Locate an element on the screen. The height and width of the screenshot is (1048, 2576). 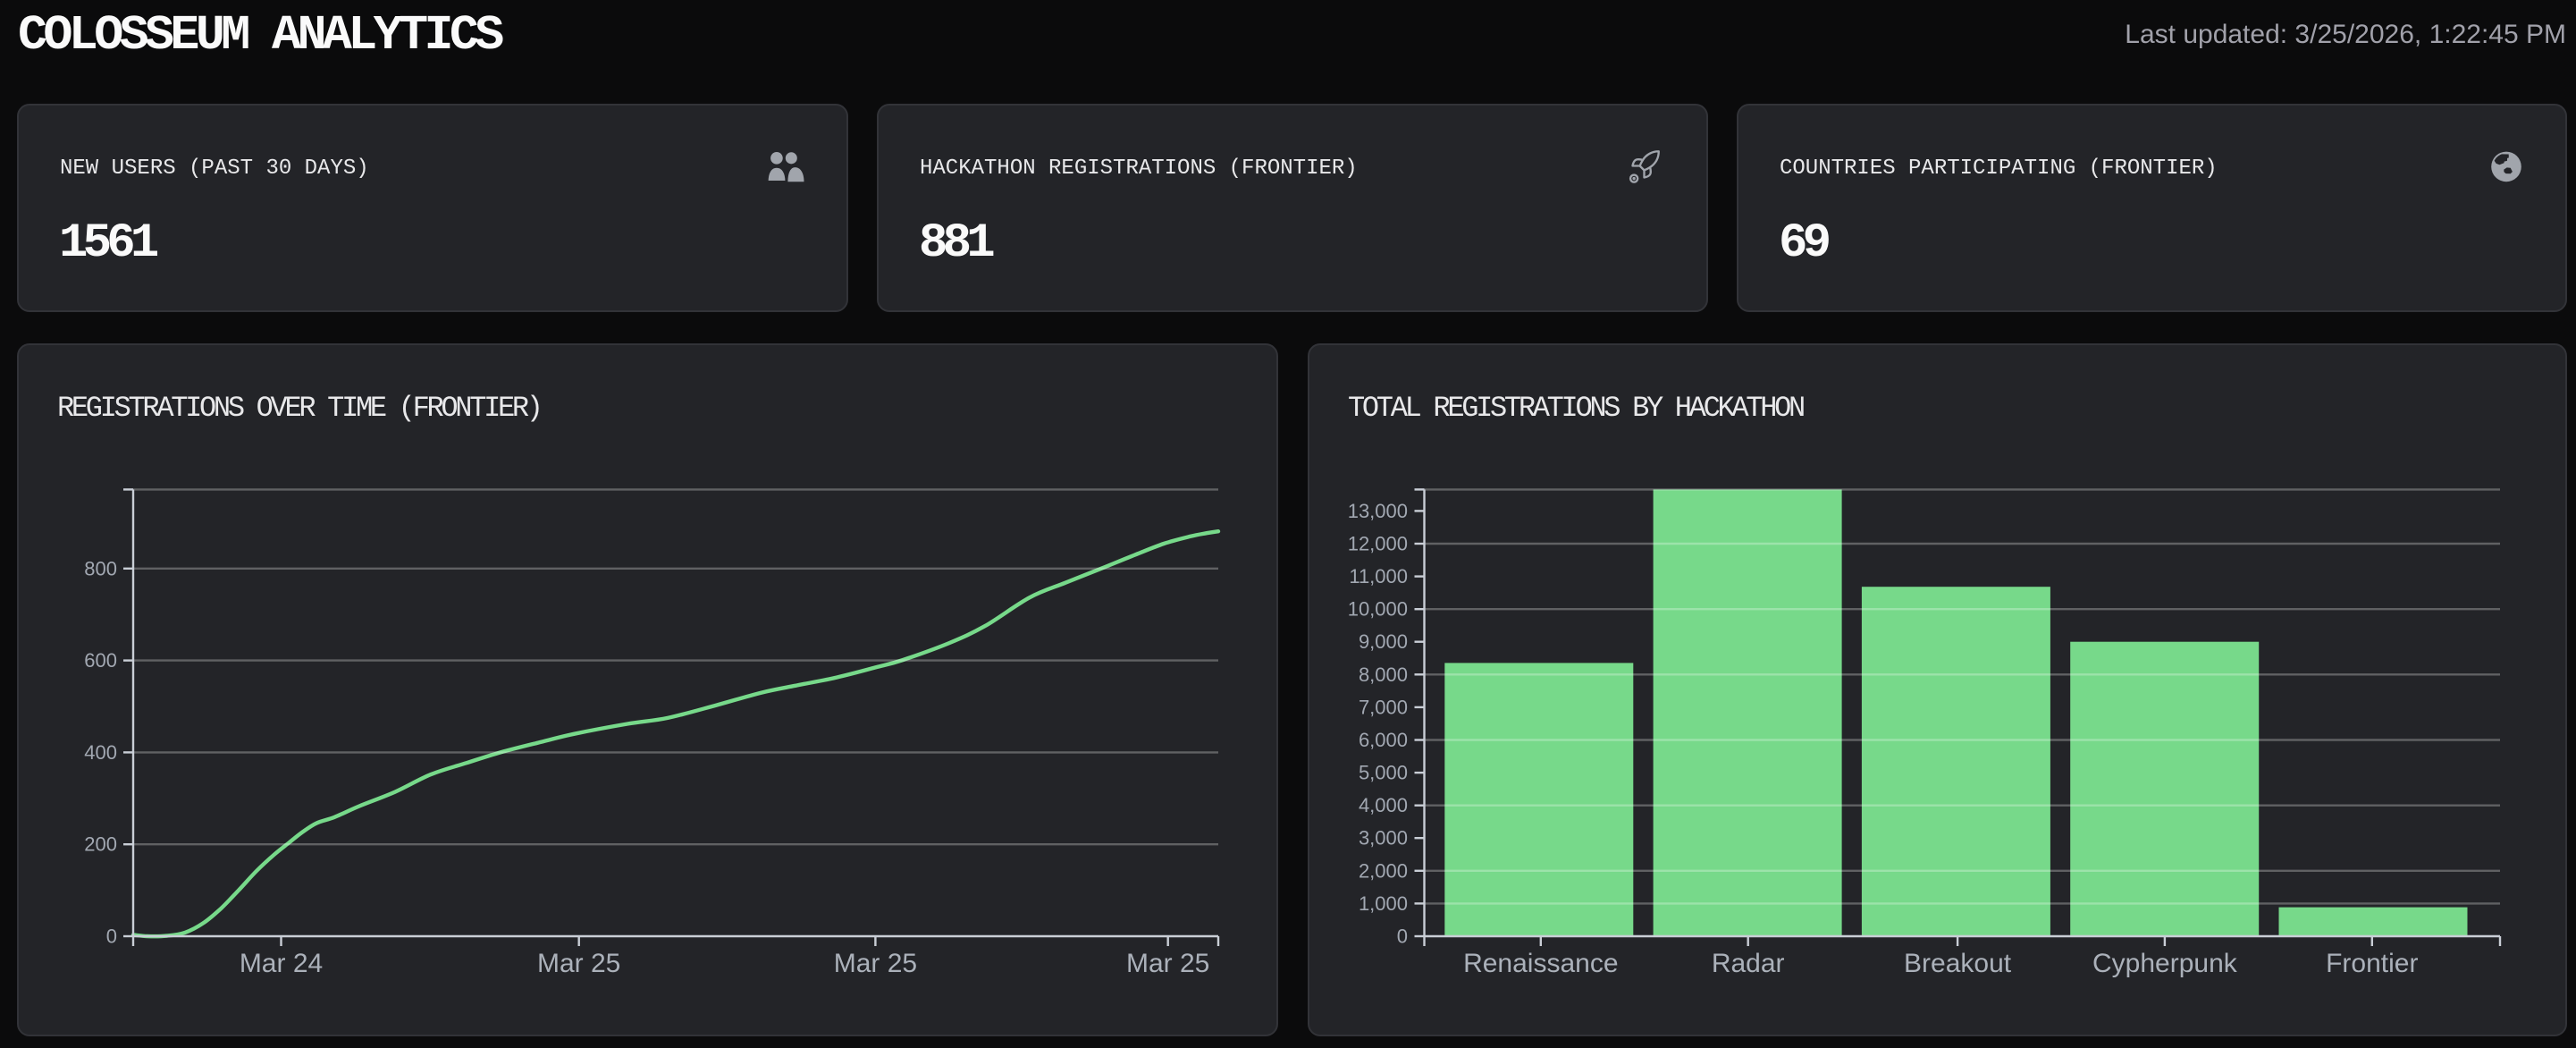
svg-text: 400 is located at coordinates (101, 752).